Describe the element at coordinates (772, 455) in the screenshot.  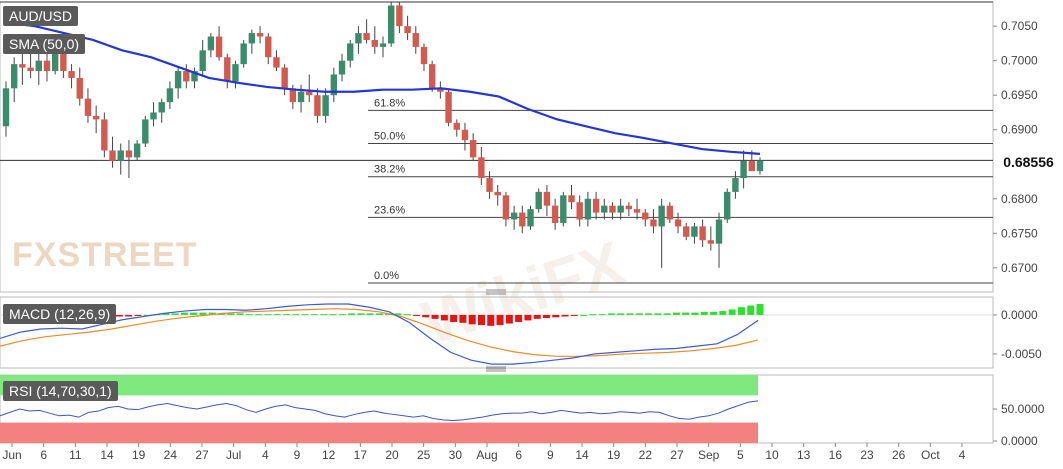
I see `x-tick-label: 10` at that location.